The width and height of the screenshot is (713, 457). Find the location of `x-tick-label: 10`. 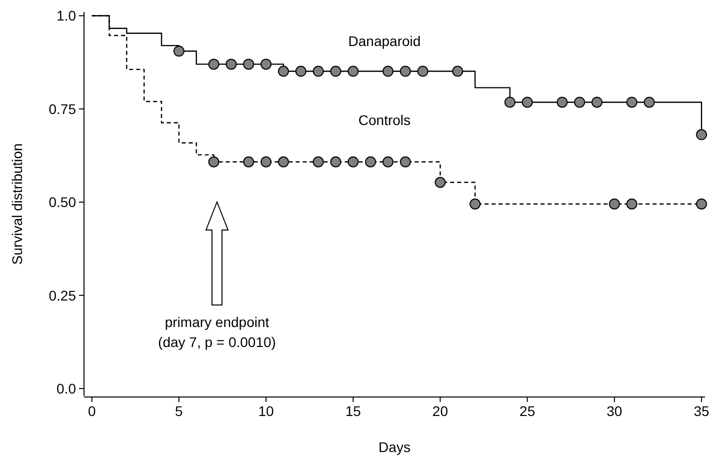

x-tick-label: 10 is located at coordinates (266, 411).